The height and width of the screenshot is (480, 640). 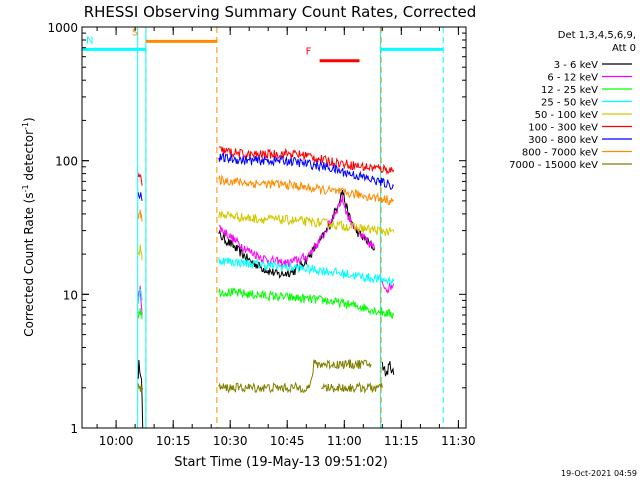 I want to click on legend-label: 7000 - 15000 keV, so click(x=553, y=165).